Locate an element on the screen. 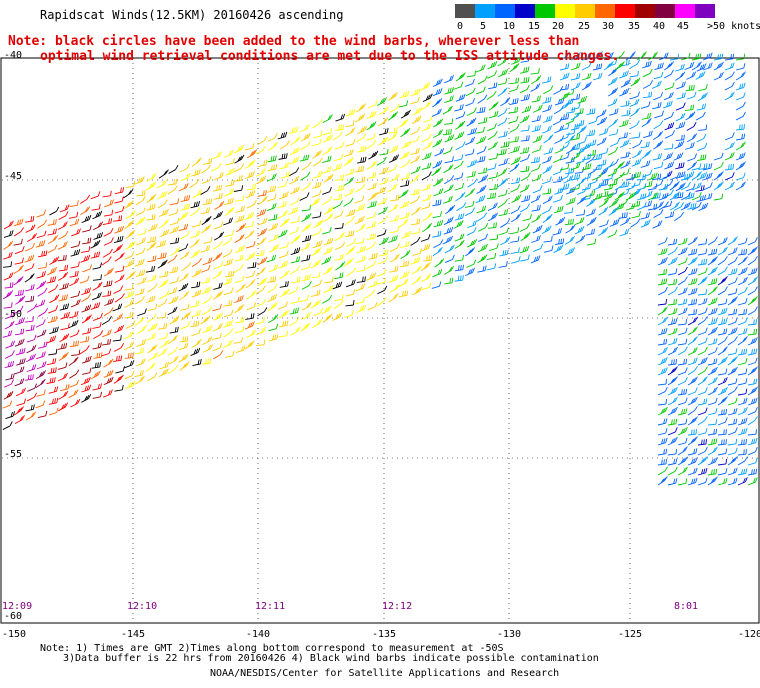  colorbar-label: 40 is located at coordinates (659, 26).